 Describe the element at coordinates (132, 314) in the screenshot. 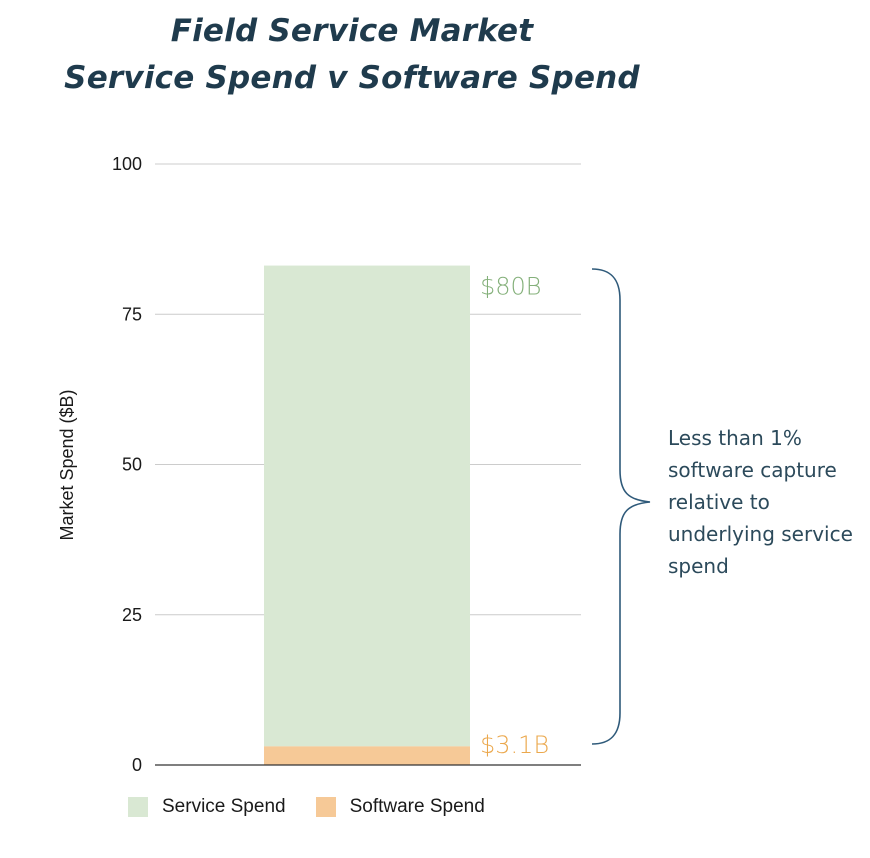

I see `y-tick-label: 75` at that location.